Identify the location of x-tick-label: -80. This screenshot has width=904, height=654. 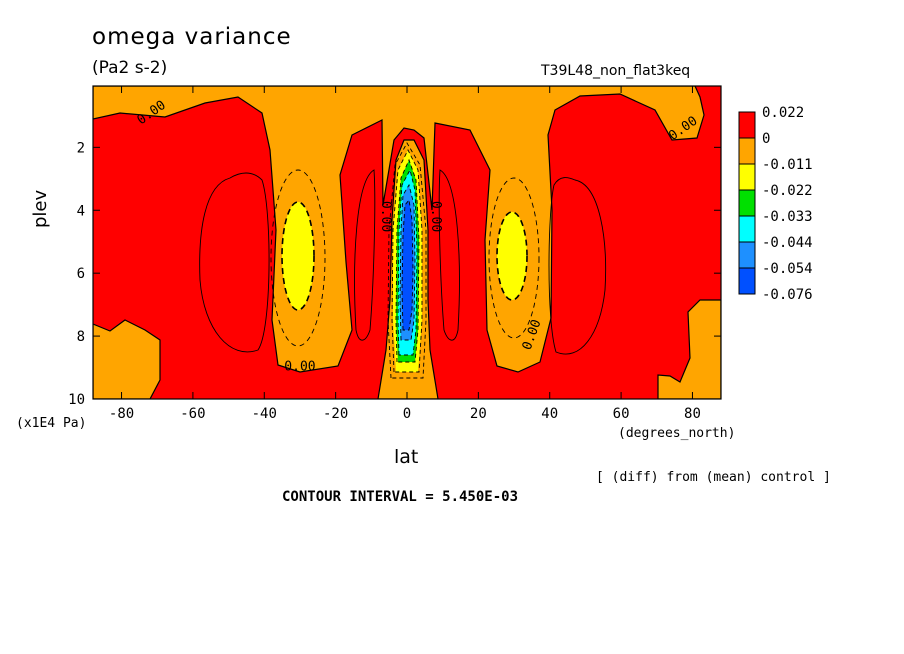
(121, 414).